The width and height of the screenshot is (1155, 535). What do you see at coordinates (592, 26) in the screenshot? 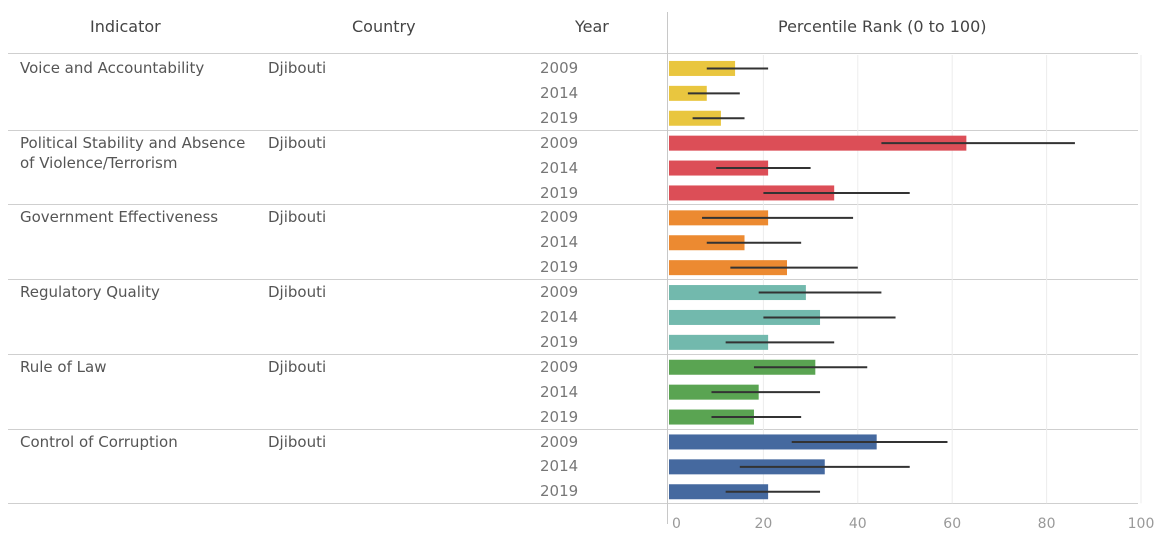
I see `year-column-header: Year` at bounding box center [592, 26].